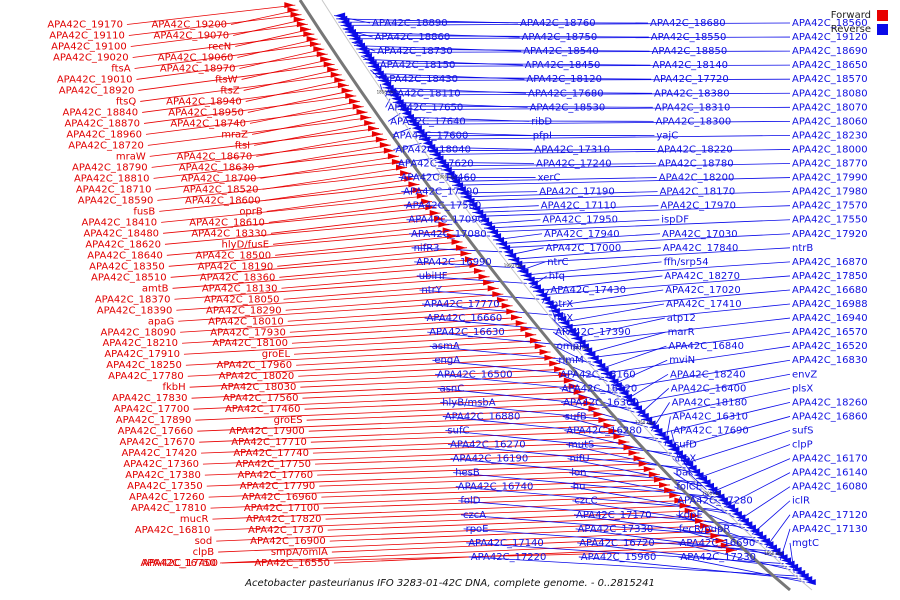  I want to click on reverse-gene-label: APA42C_17770, so click(462, 304).